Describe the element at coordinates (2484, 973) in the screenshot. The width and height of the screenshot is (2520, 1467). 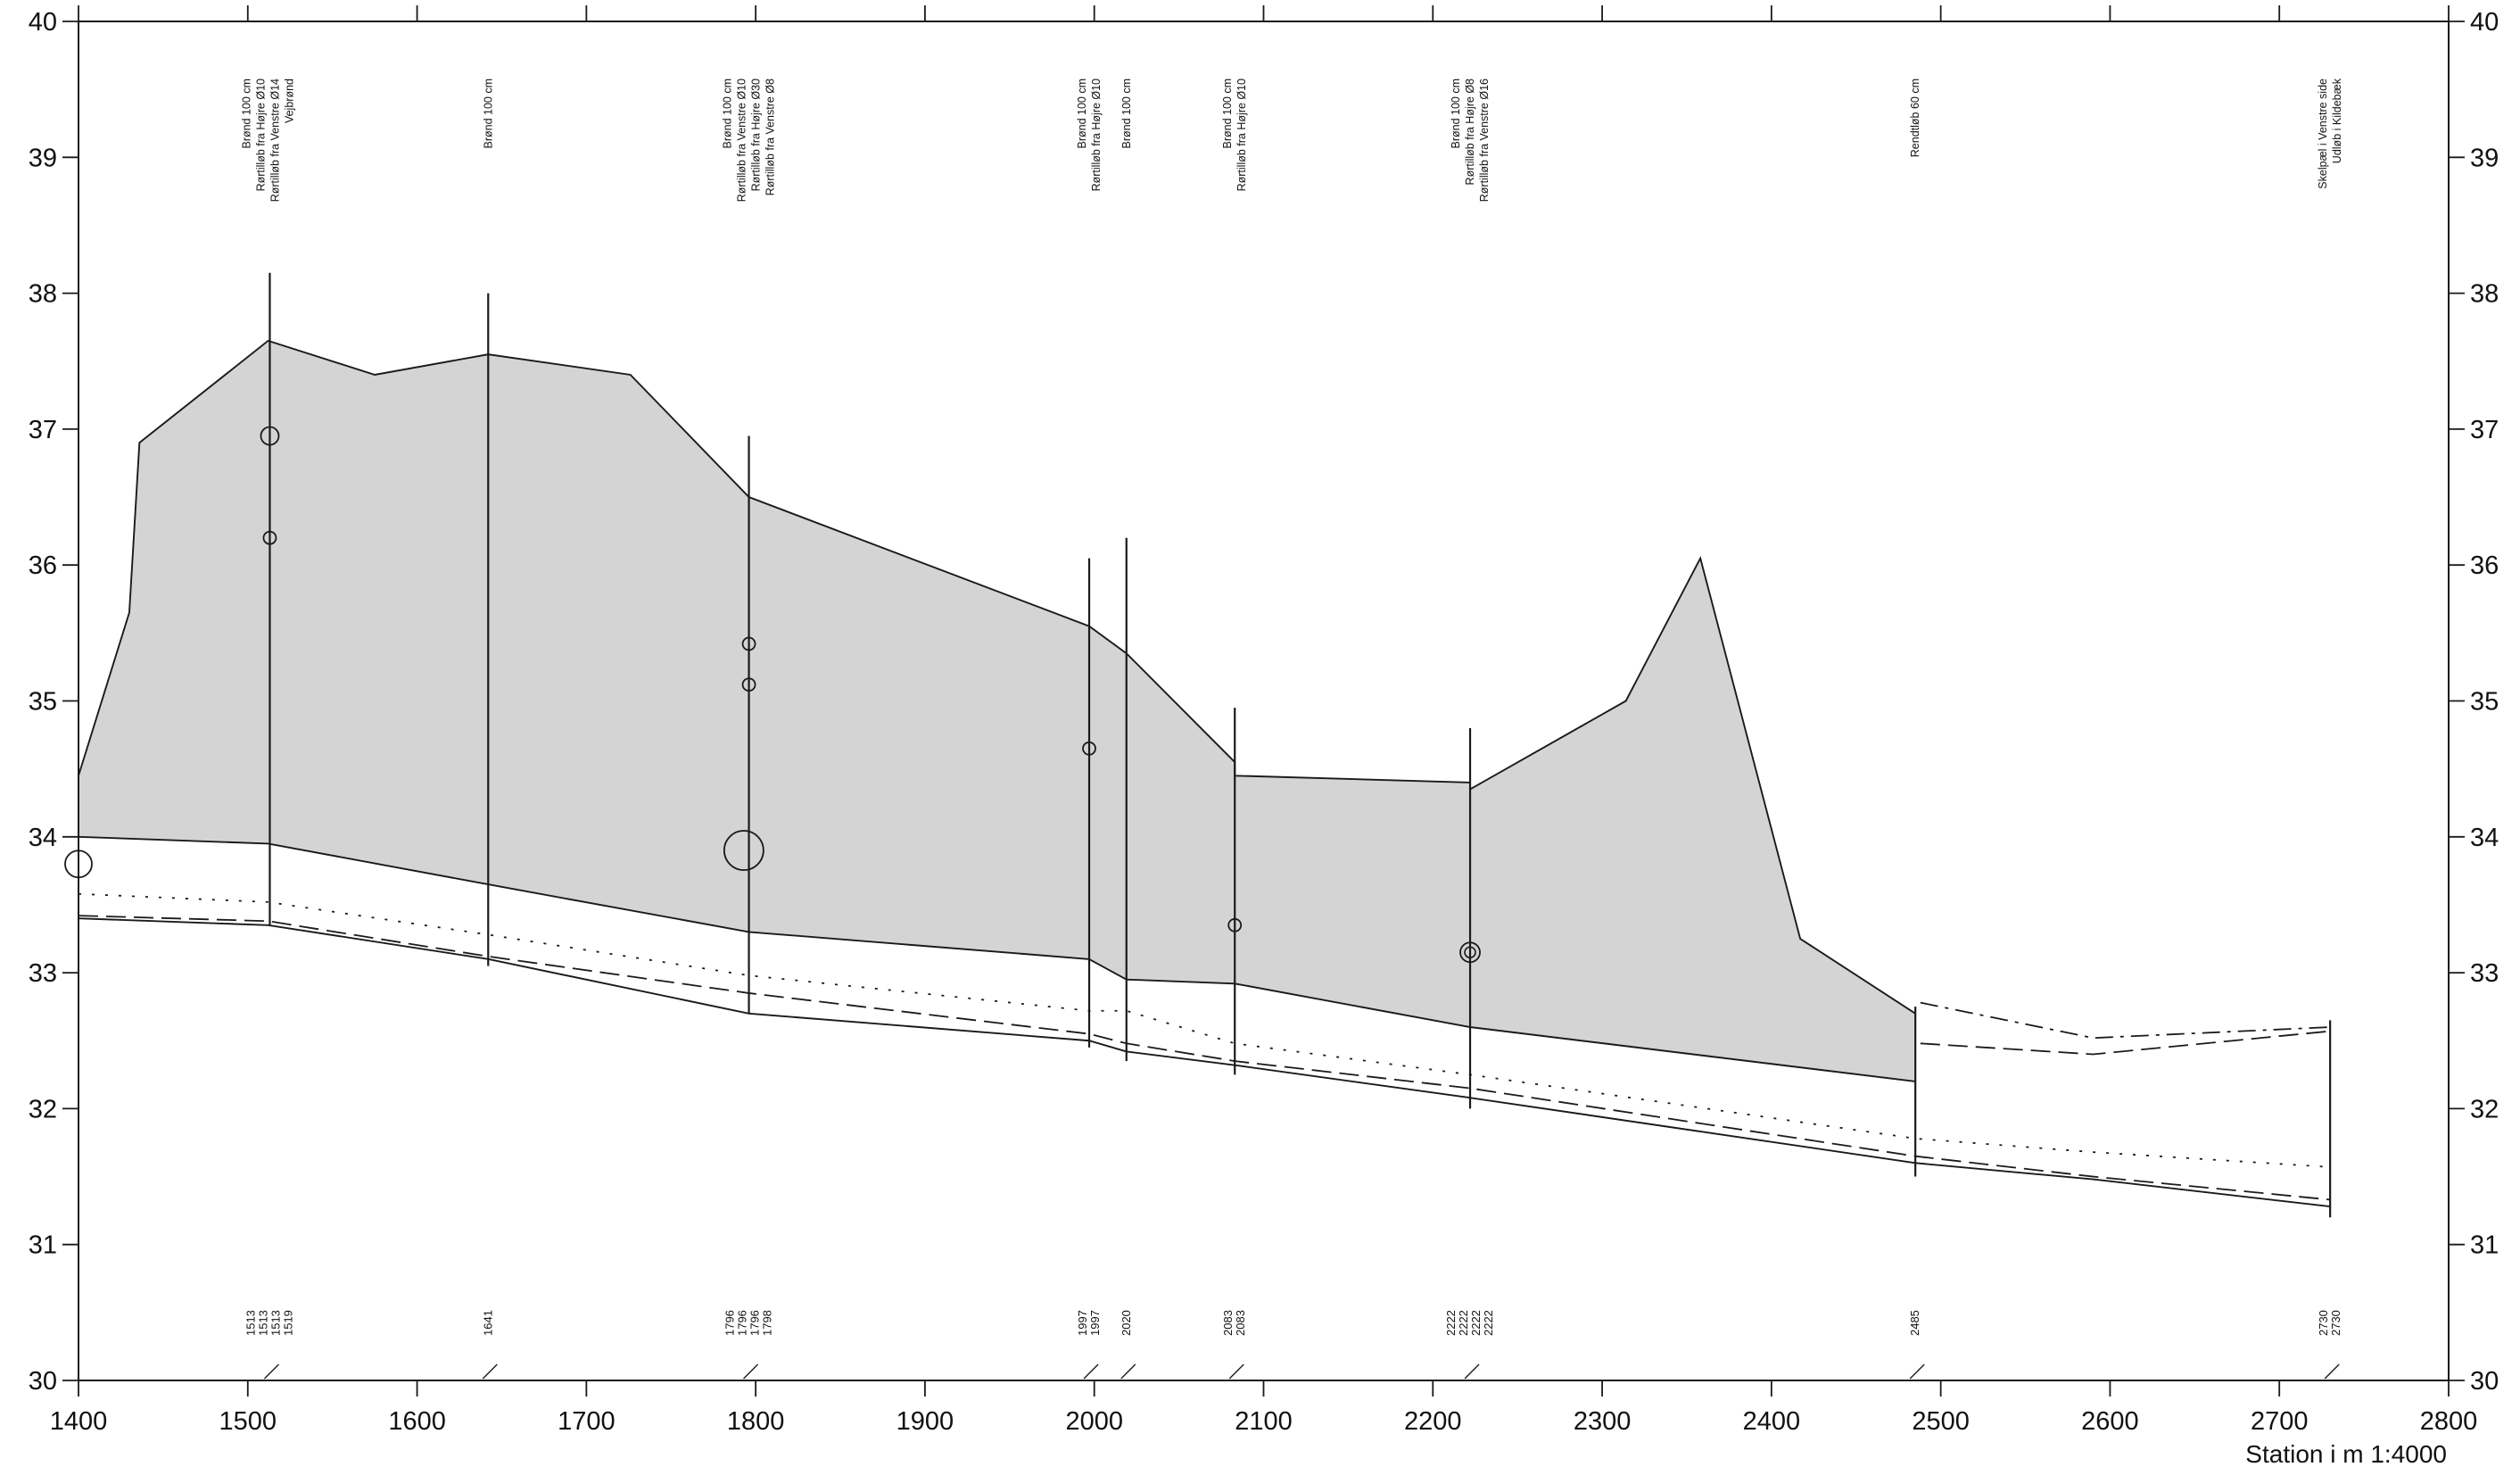
I see `y-tick-label-right: 33` at that location.